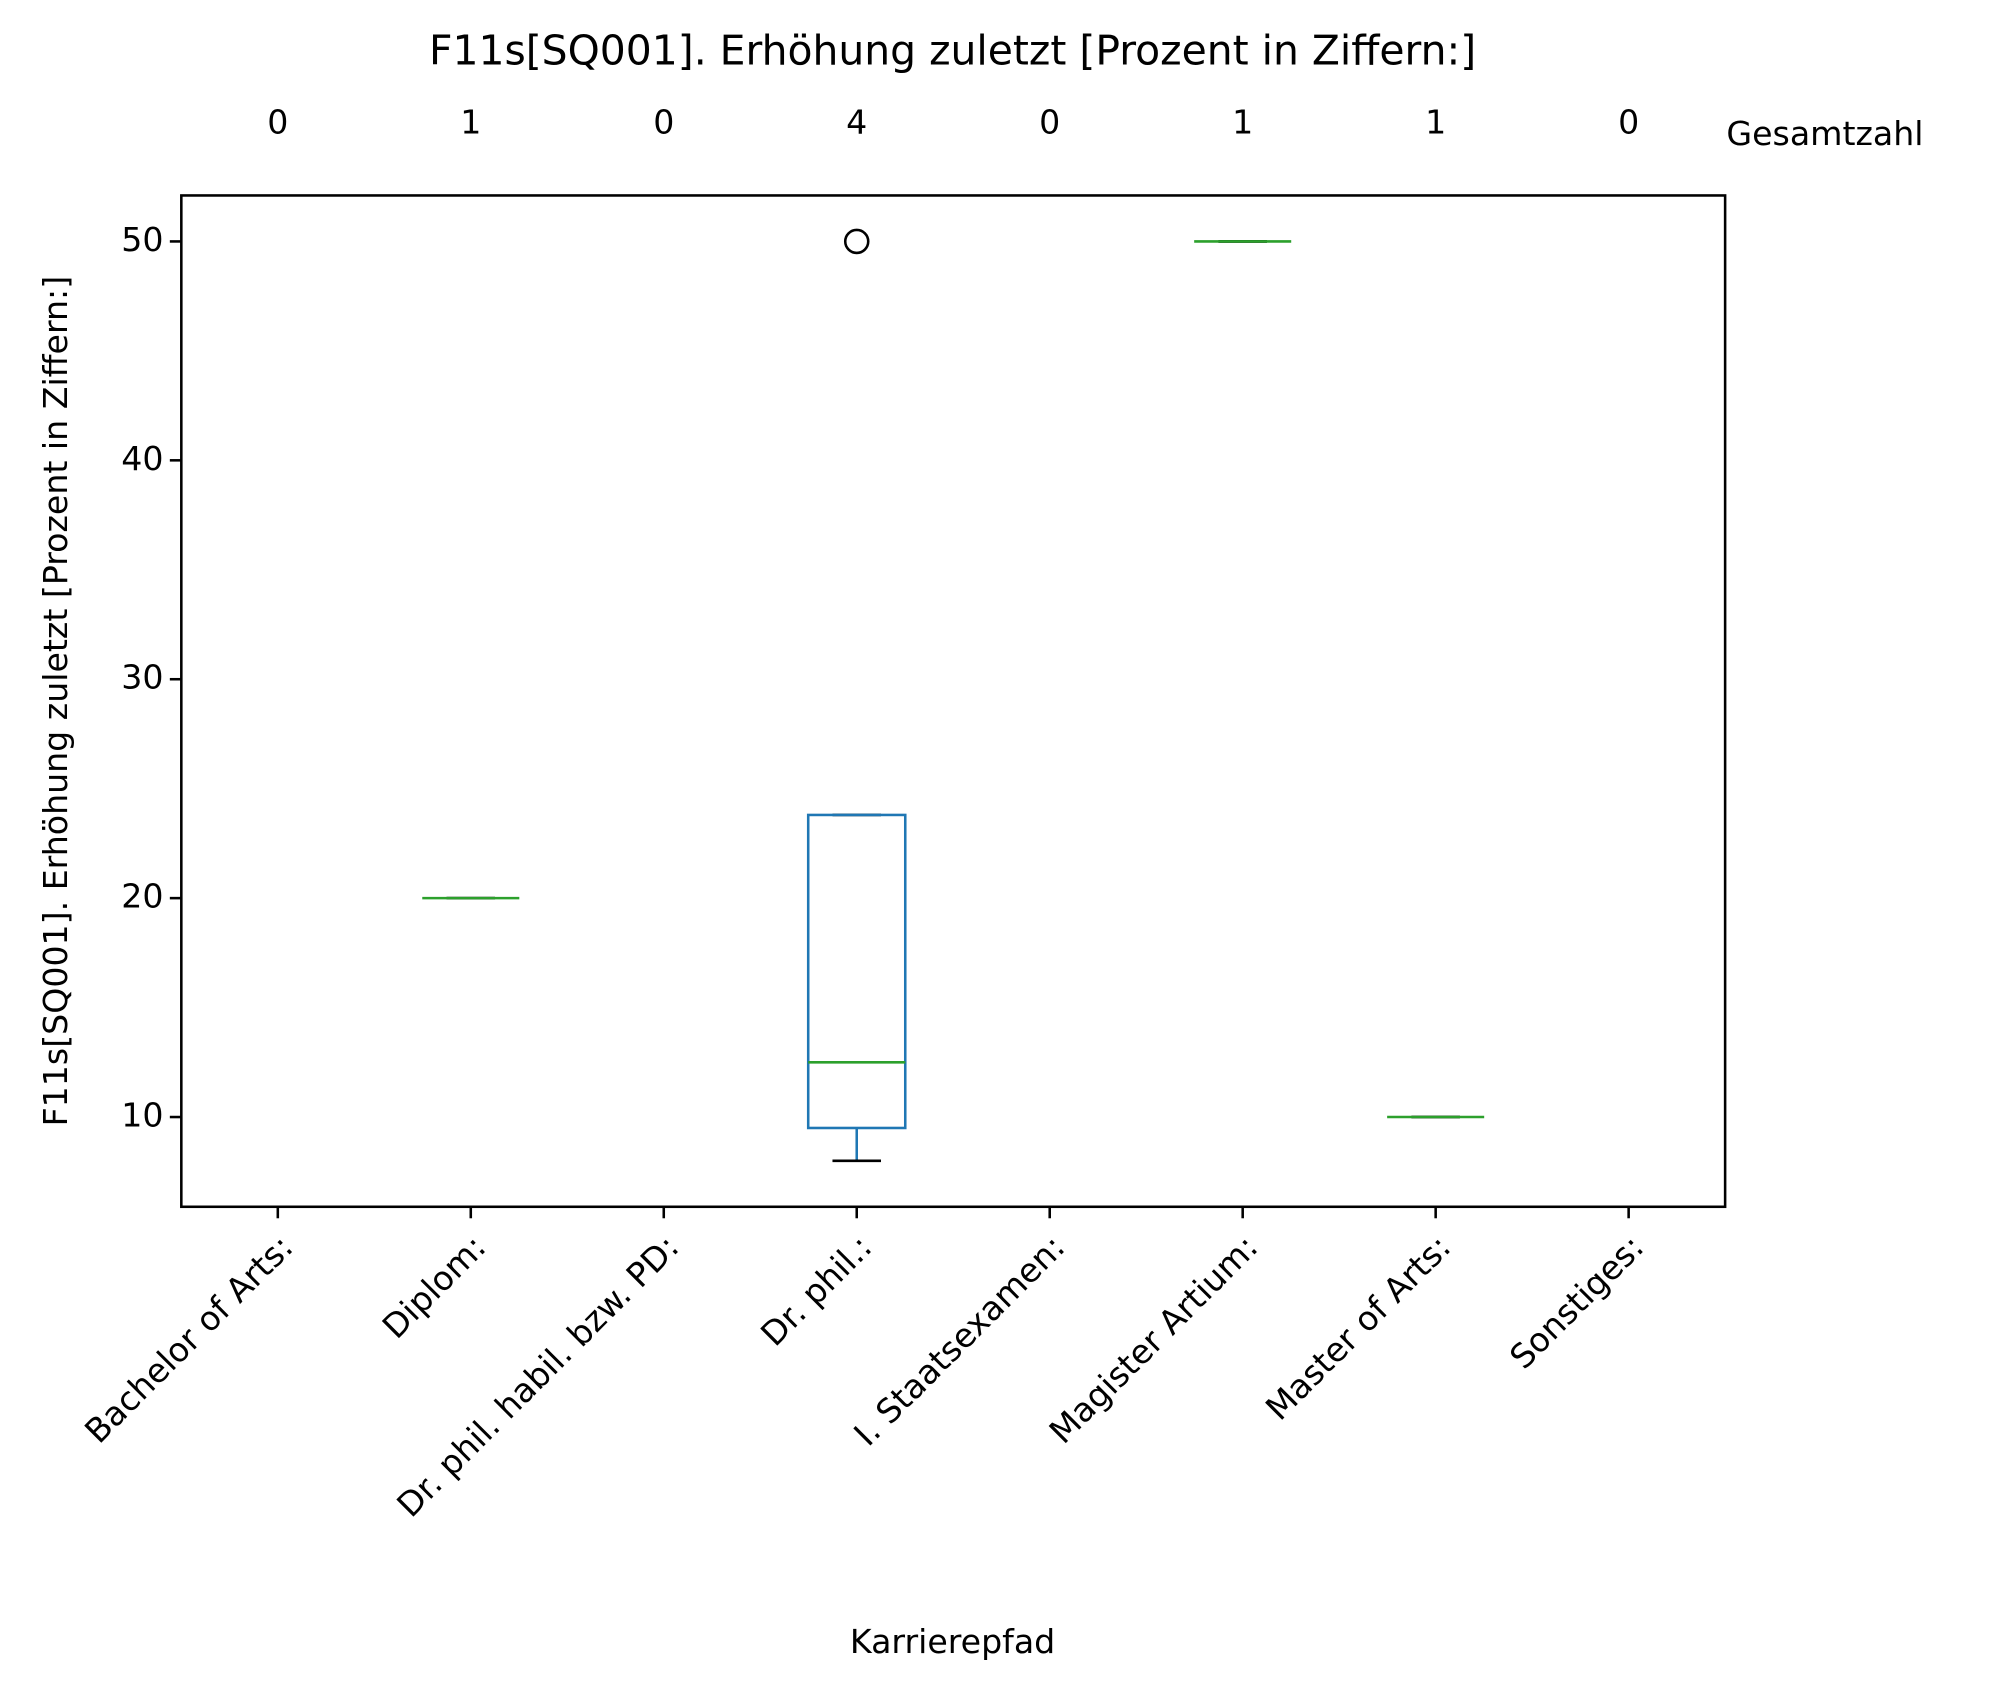  Describe the element at coordinates (816, 1290) in the screenshot. I see `x-tick-label: Dr. phil.:` at that location.